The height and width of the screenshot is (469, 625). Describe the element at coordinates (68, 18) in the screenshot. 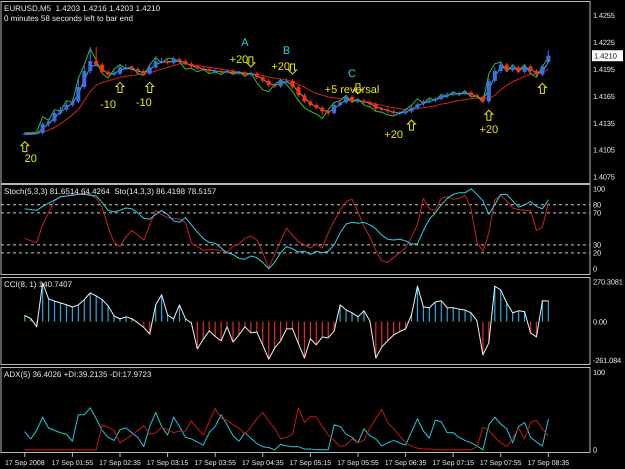

I see `text: 0 minutes 58 seconds left to bar end` at that location.